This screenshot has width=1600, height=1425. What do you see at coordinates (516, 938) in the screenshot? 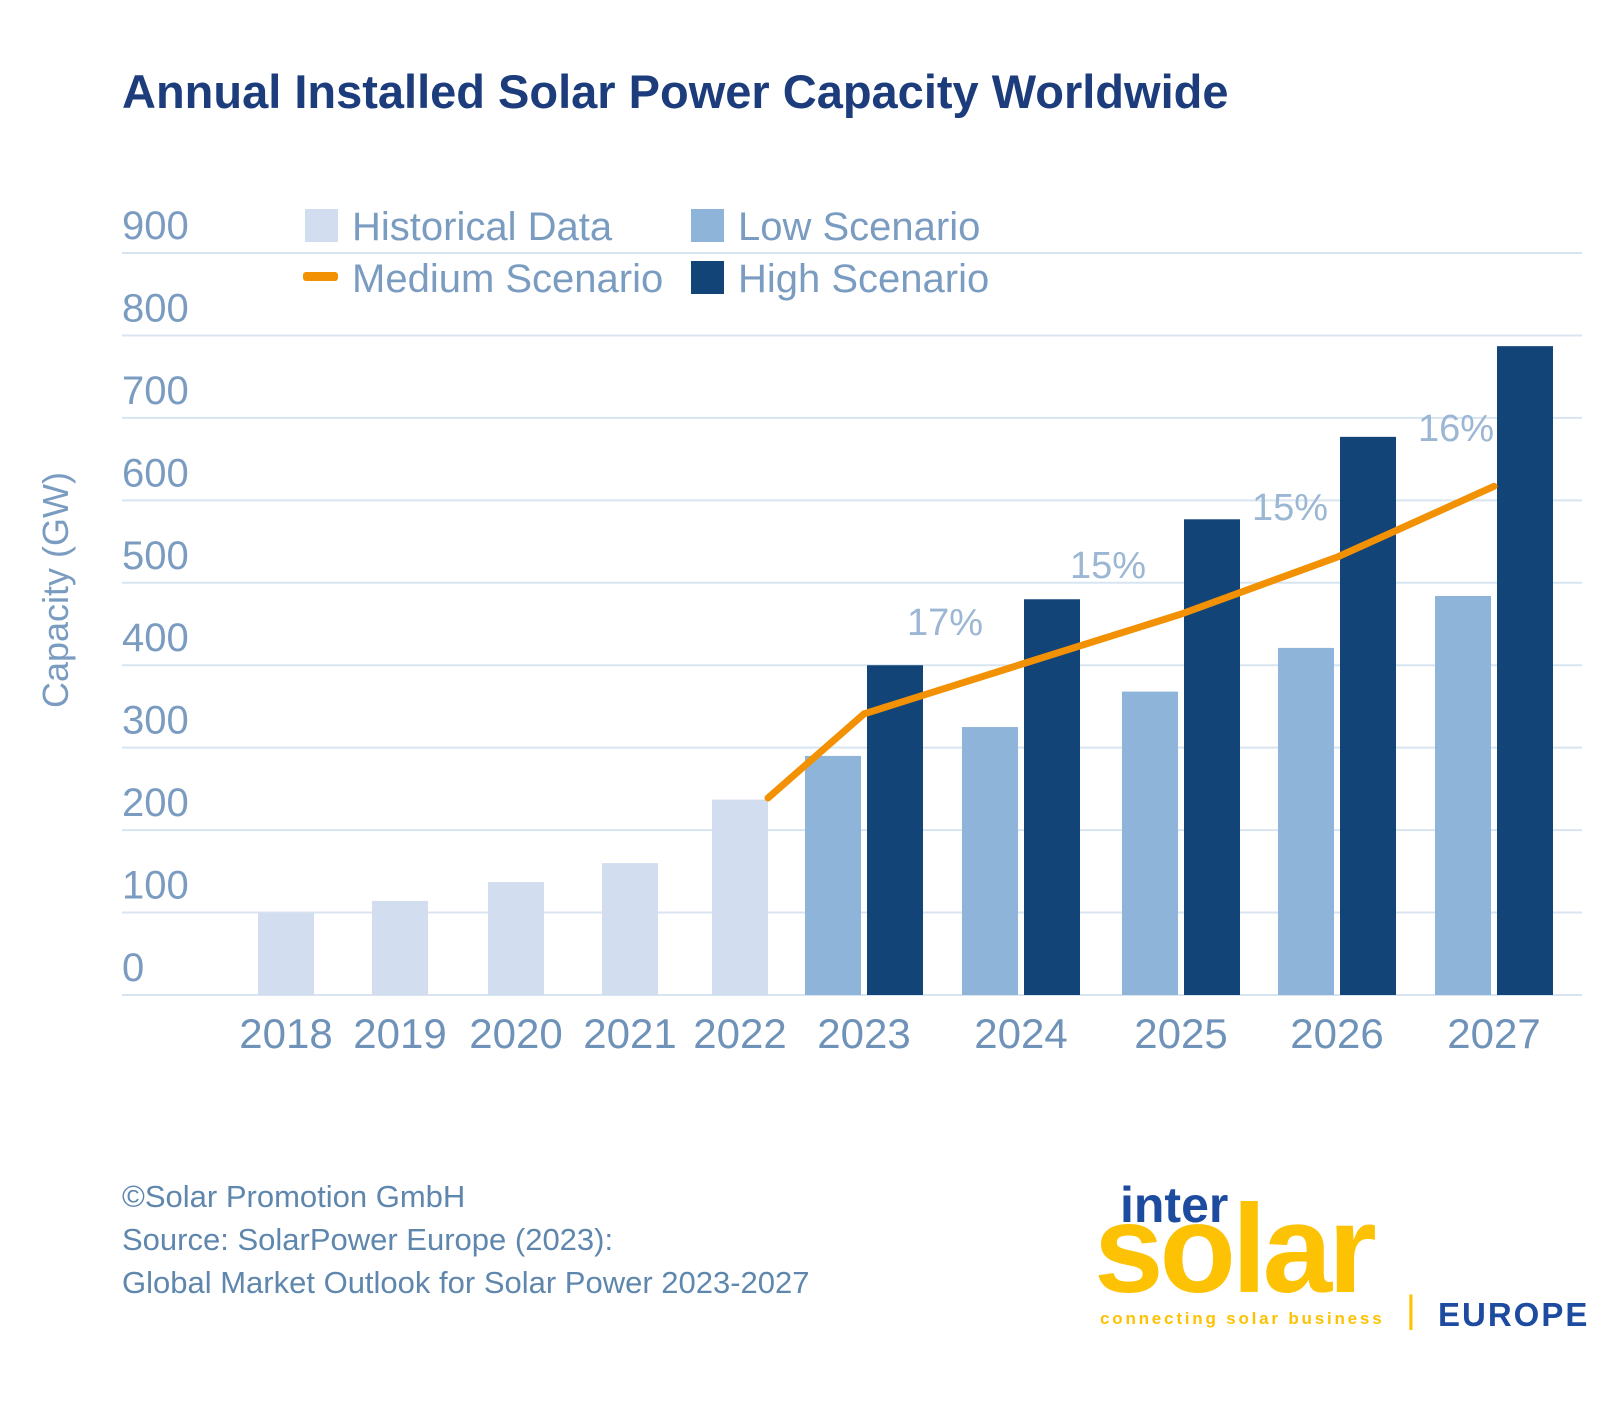
I see `bar-historical-data-2020` at bounding box center [516, 938].